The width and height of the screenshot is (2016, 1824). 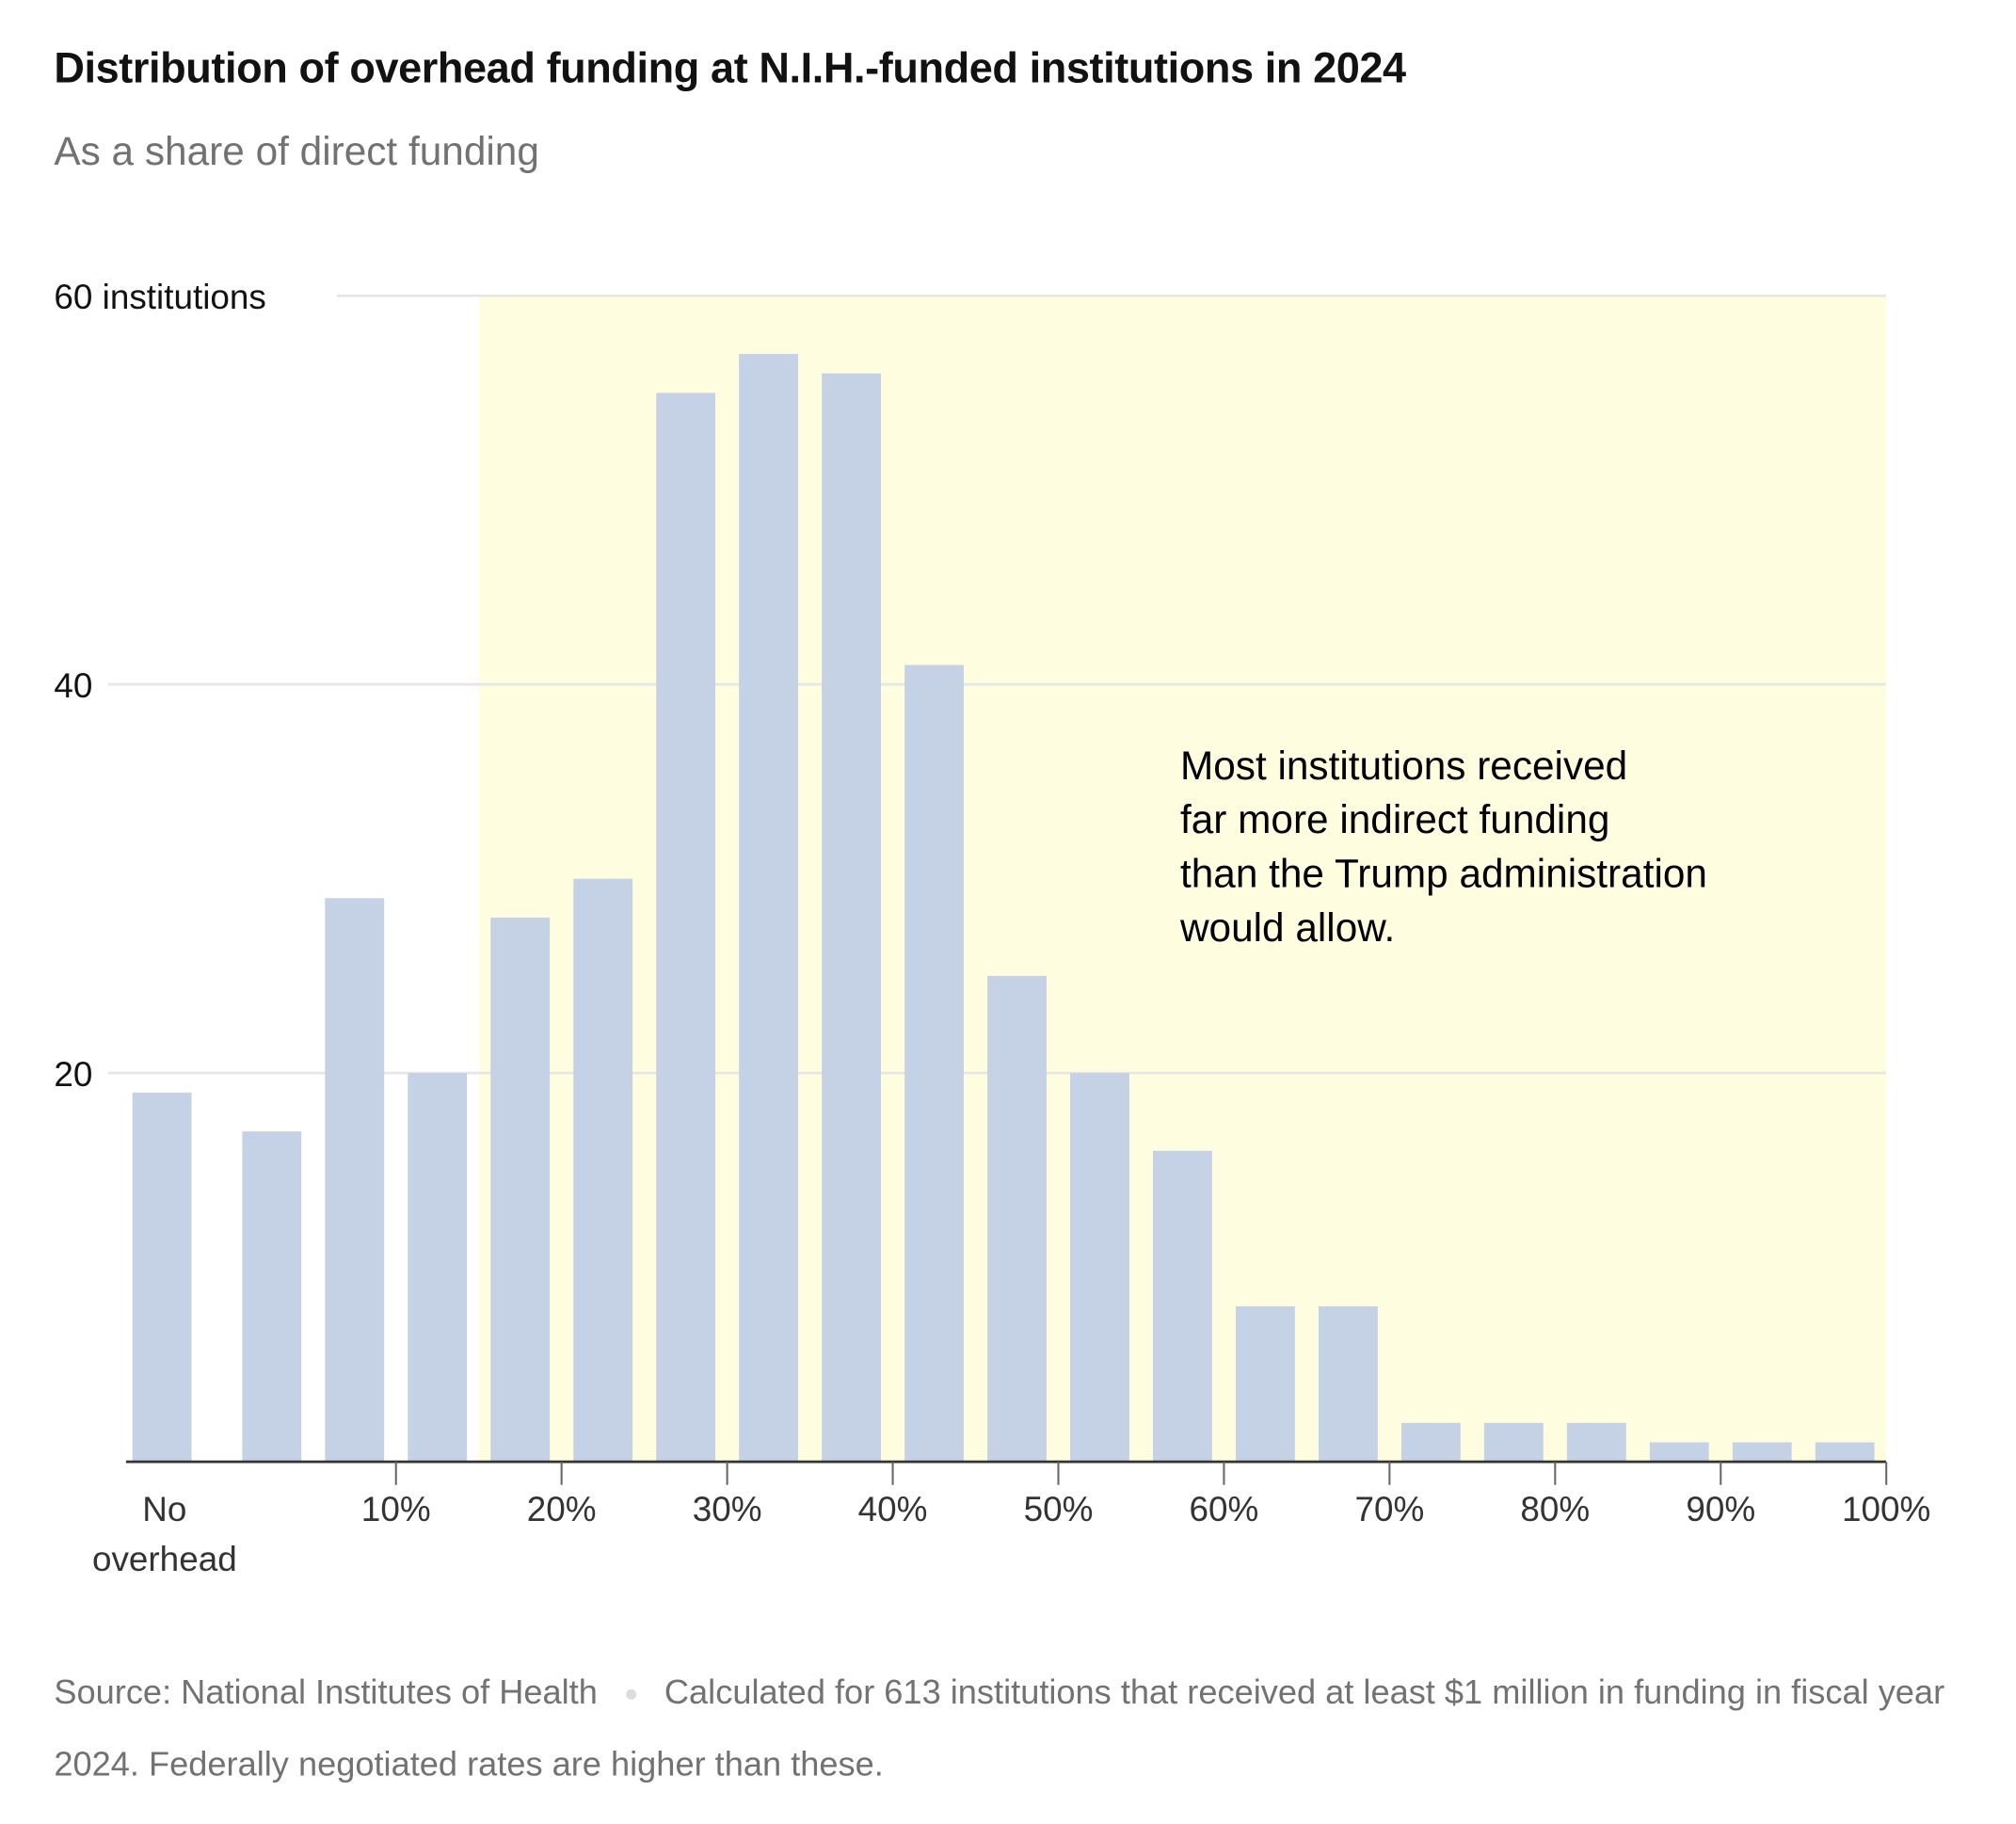 I want to click on chart-subtitle: As a share of direct funding, so click(x=296, y=151).